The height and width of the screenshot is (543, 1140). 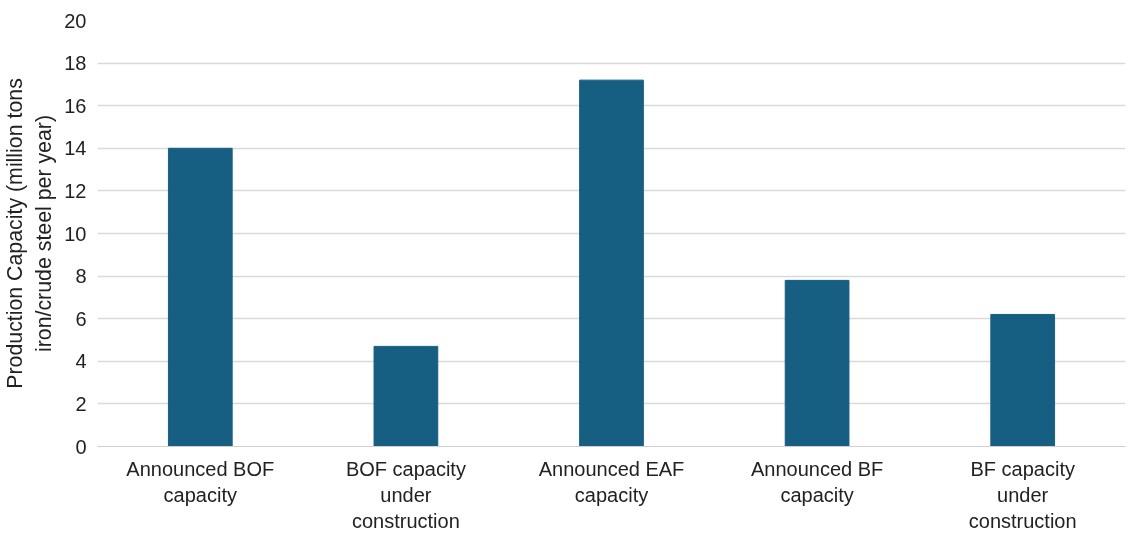 I want to click on y-tick-label: 2, so click(x=81, y=403).